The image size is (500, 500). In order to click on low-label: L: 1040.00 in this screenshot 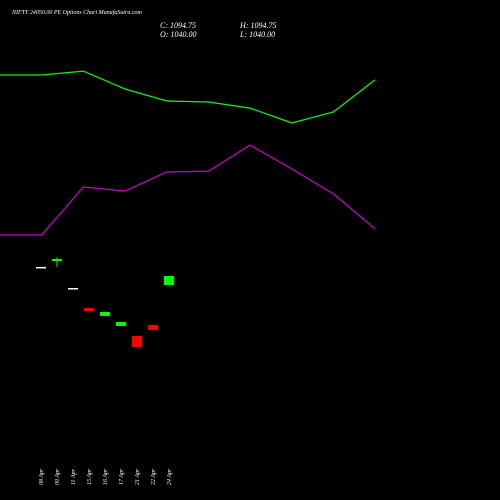, I will do `click(257, 34)`.